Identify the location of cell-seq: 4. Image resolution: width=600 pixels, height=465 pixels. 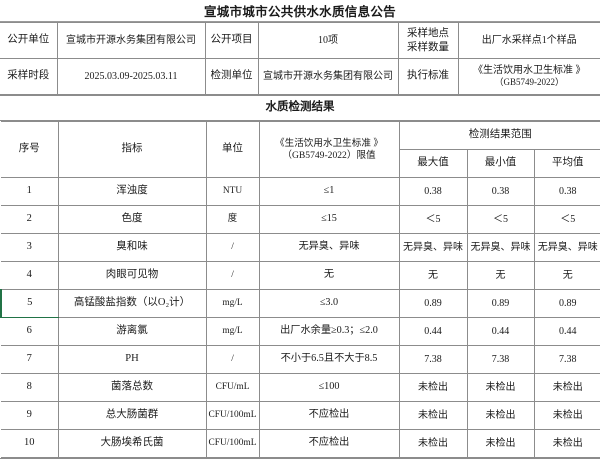
(29, 276).